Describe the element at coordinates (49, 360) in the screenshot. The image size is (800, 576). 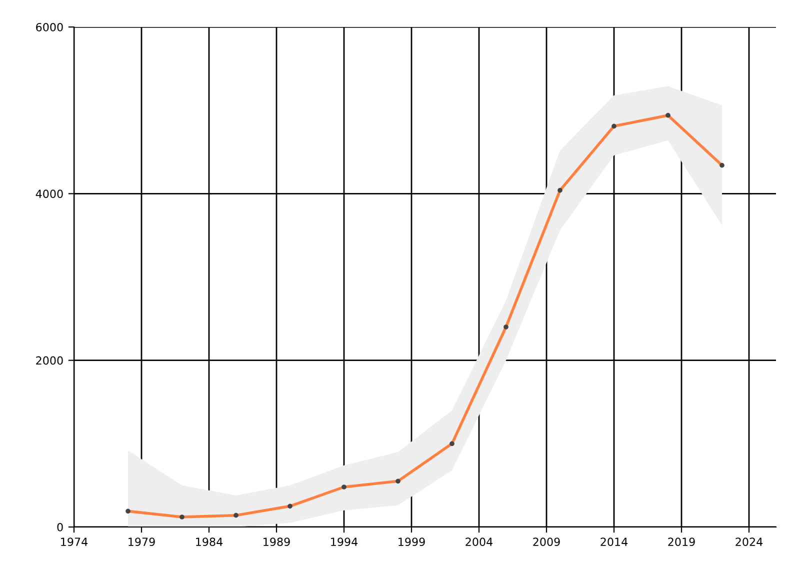
I see `y-tick-label: 2000` at that location.